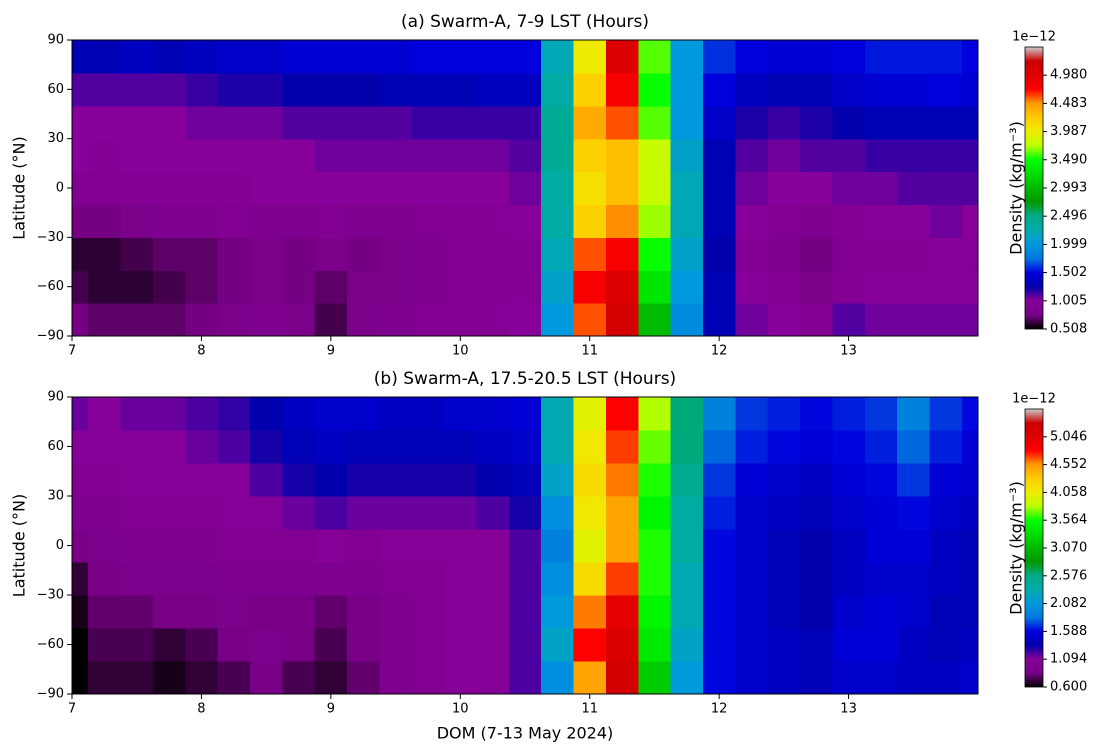 The image size is (1096, 748). I want to click on colorbar-tick-label: 0.600, so click(1068, 687).